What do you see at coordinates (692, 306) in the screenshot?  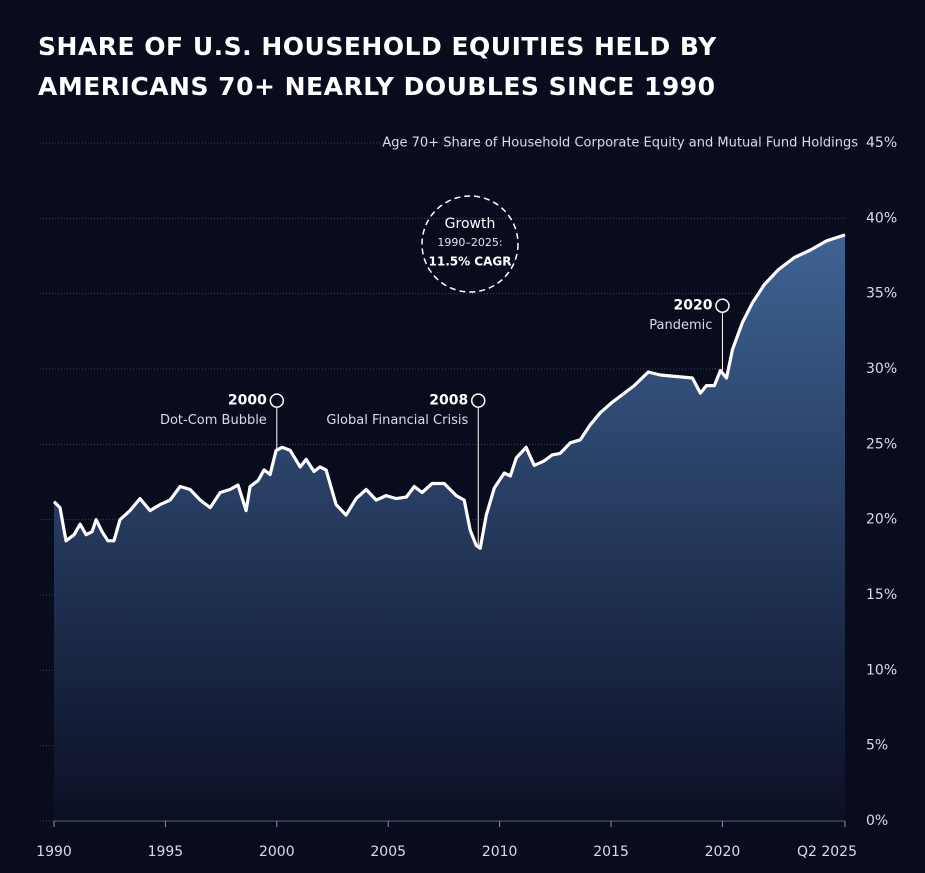 I see `annotation-title: 2020` at bounding box center [692, 306].